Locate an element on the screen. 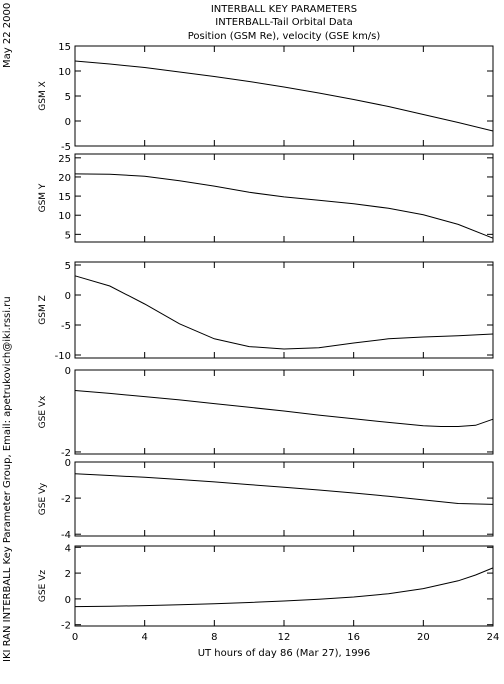 This screenshot has height=684, width=504. x-tick-label: 24 is located at coordinates (493, 637).